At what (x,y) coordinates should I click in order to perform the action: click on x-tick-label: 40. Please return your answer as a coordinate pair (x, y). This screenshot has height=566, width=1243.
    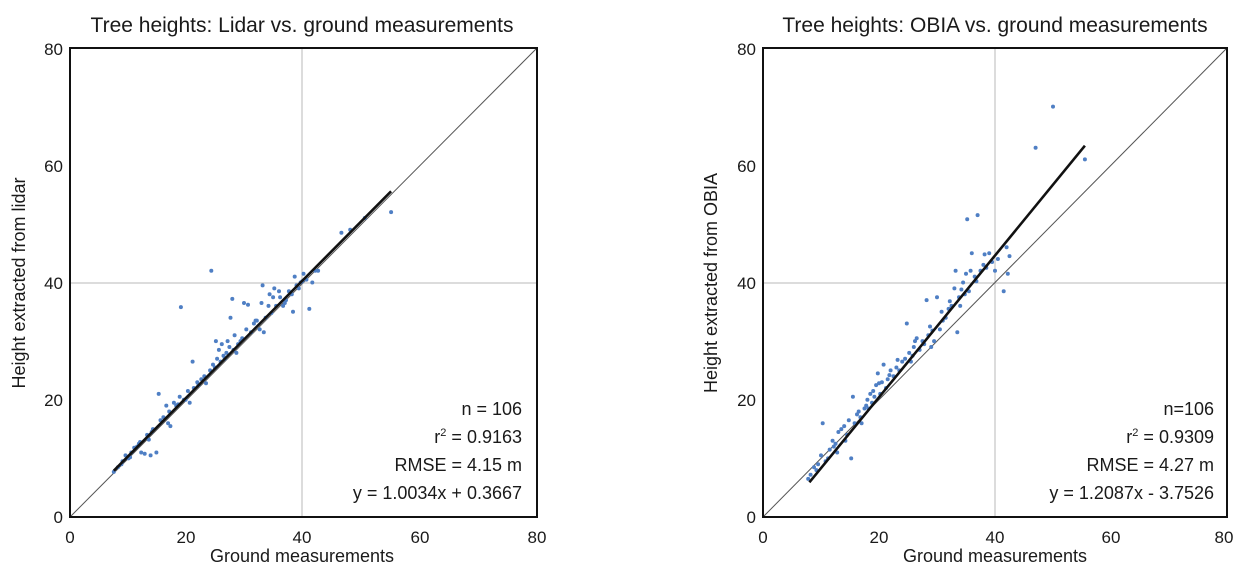
    Looking at the image, I should click on (302, 537).